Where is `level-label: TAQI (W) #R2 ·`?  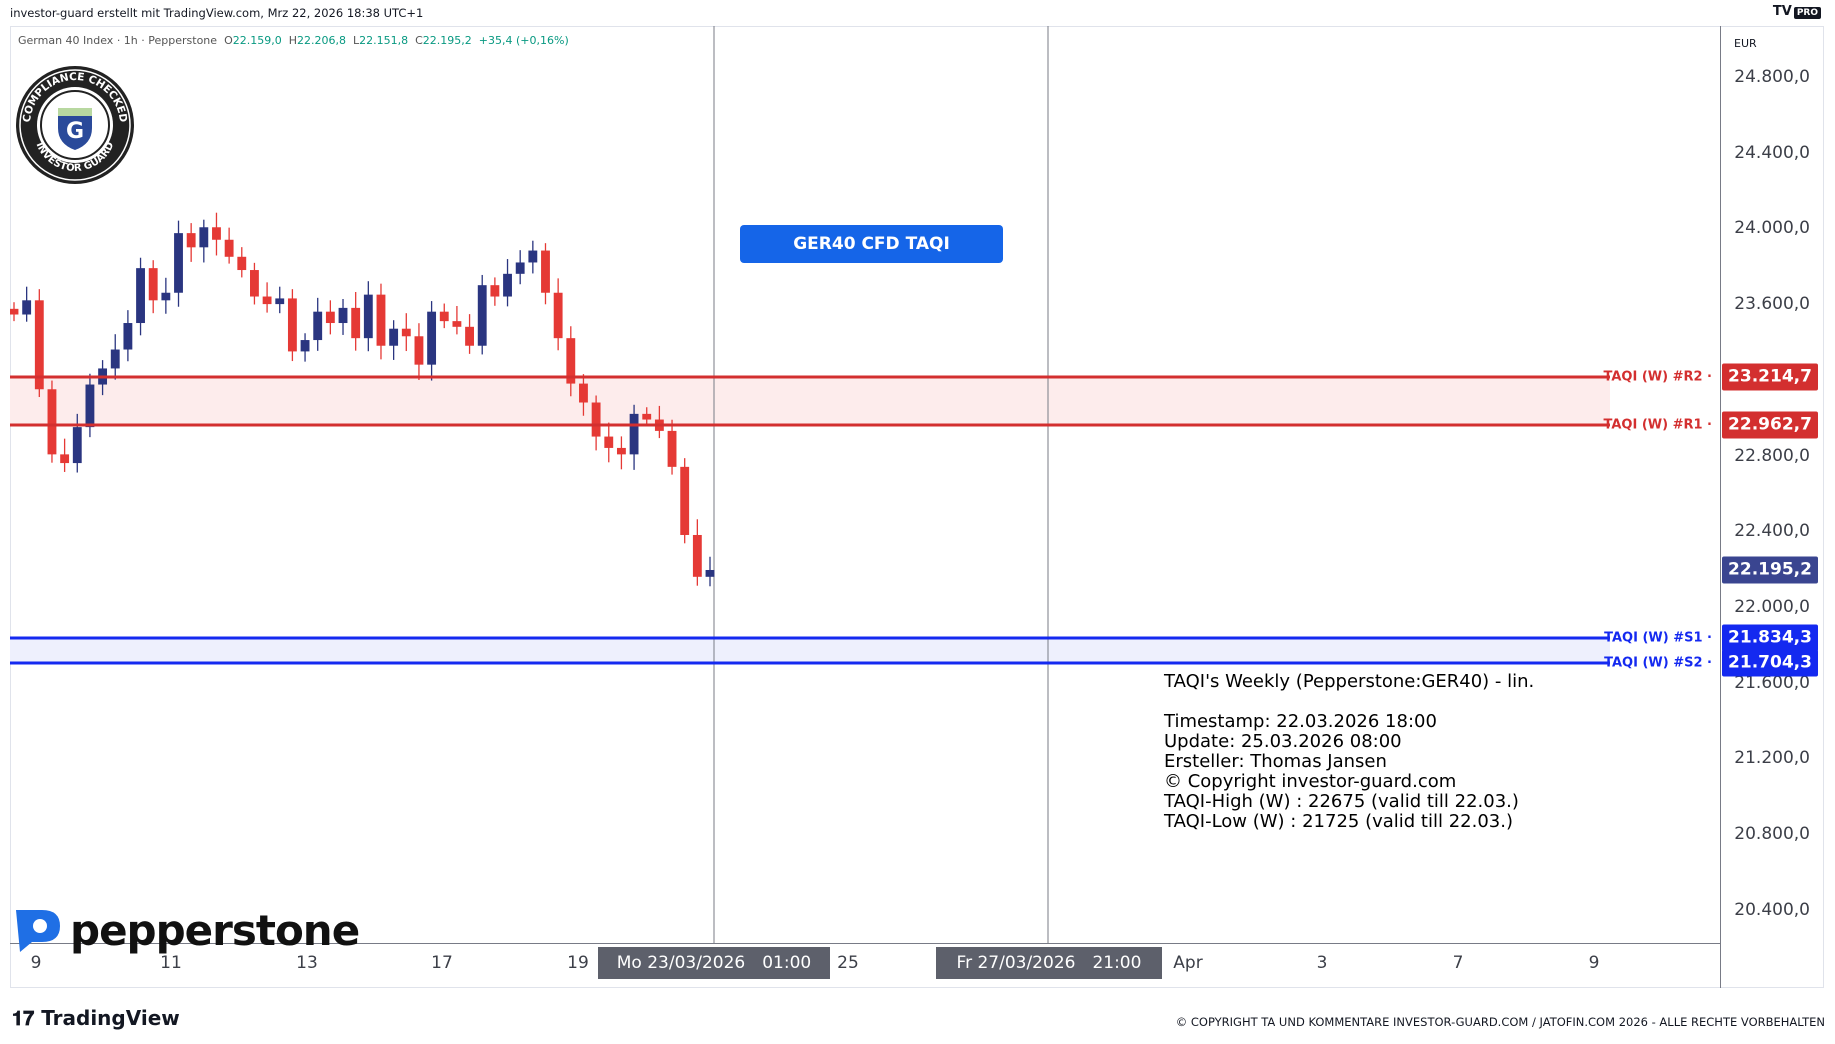 level-label: TAQI (W) #R2 · is located at coordinates (1658, 377).